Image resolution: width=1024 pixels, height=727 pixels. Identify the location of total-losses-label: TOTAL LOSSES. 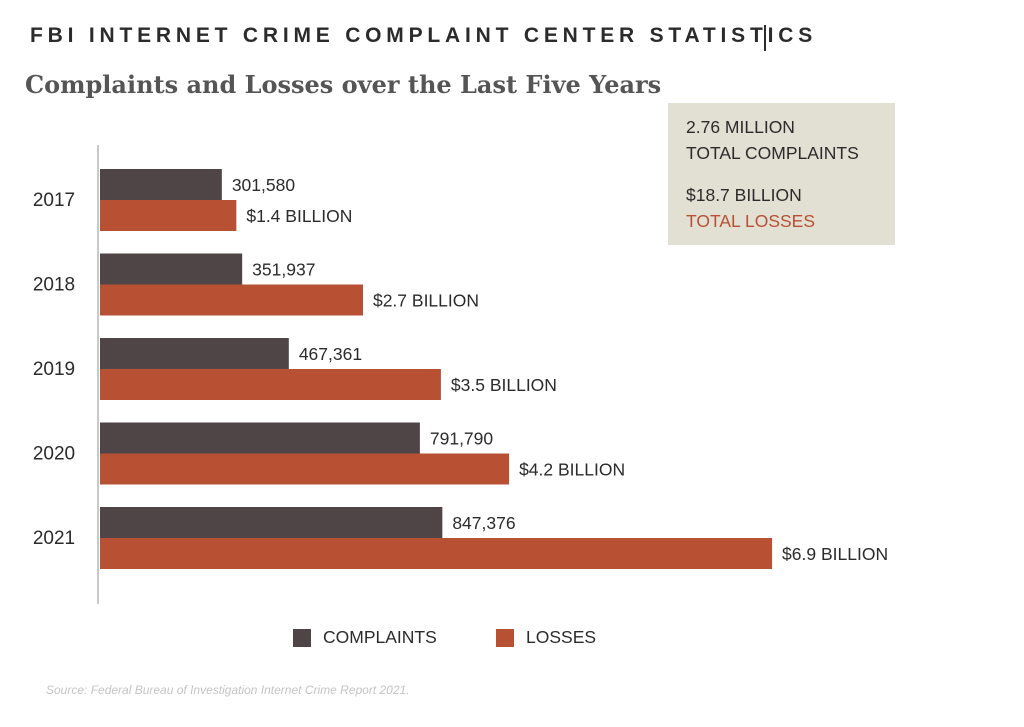
(751, 221).